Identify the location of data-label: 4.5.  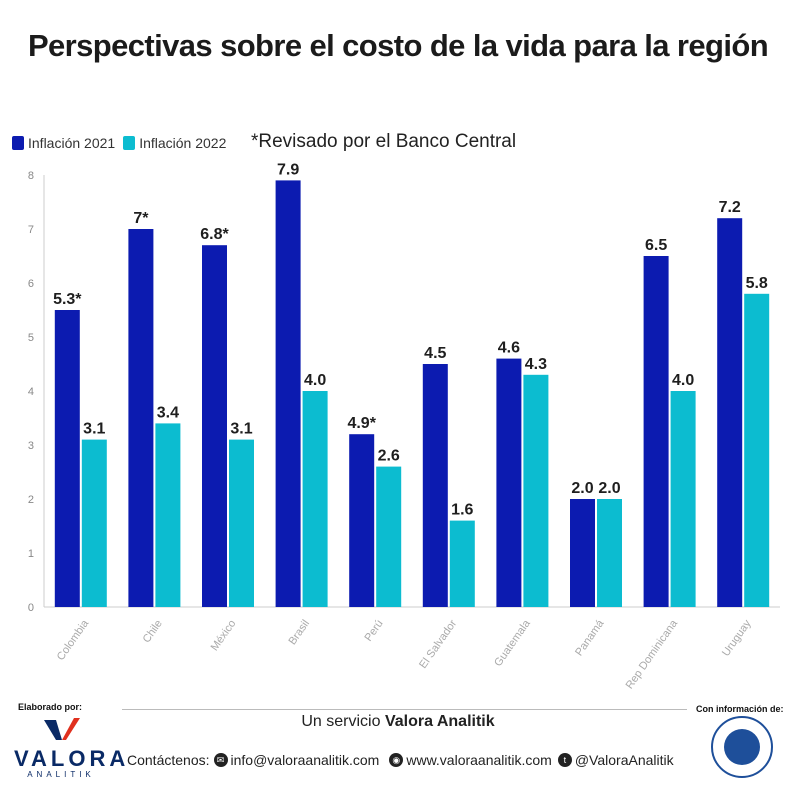
(435, 353).